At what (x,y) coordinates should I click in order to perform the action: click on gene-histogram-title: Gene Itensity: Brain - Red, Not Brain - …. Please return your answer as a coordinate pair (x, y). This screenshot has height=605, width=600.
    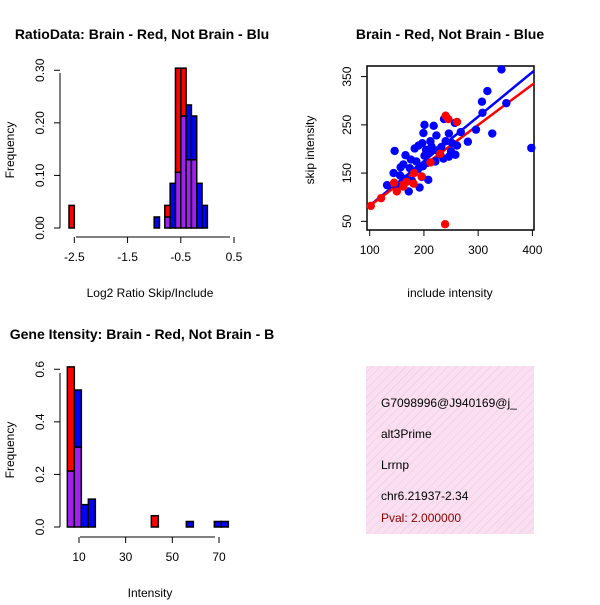
    Looking at the image, I should click on (142, 334).